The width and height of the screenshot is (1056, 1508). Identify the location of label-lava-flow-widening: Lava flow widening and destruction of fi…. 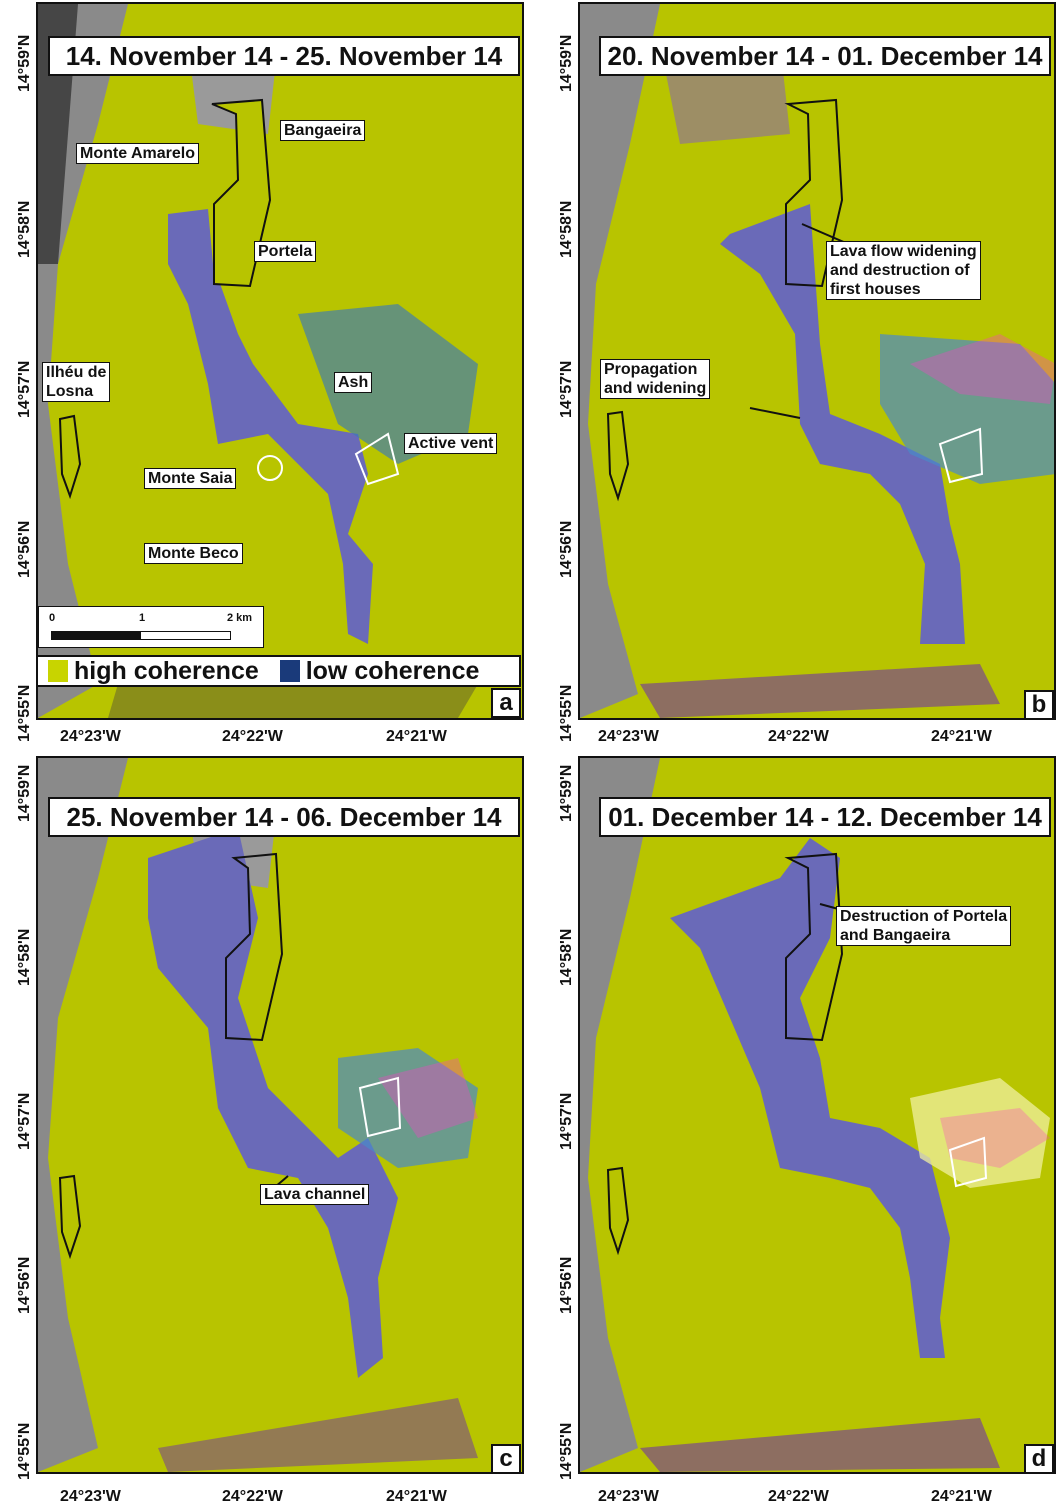
(903, 270).